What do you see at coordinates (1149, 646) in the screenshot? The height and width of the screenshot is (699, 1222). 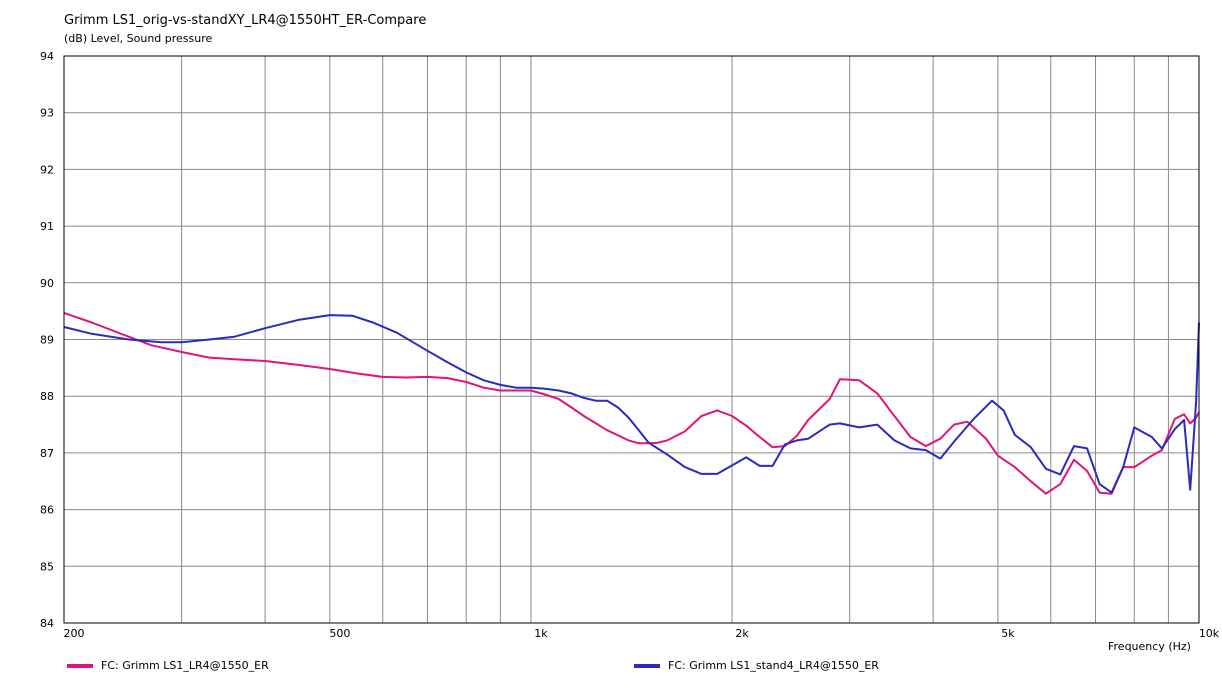 I see `x-axis-label: Frequency (Hz)` at bounding box center [1149, 646].